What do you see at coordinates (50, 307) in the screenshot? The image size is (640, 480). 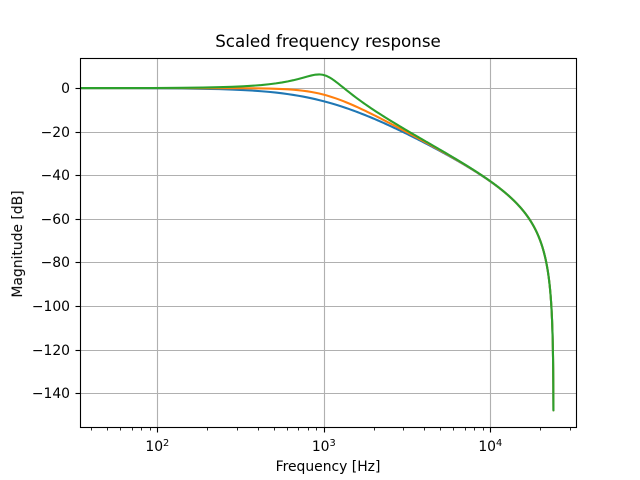 I see `y-tick-label: −100` at bounding box center [50, 307].